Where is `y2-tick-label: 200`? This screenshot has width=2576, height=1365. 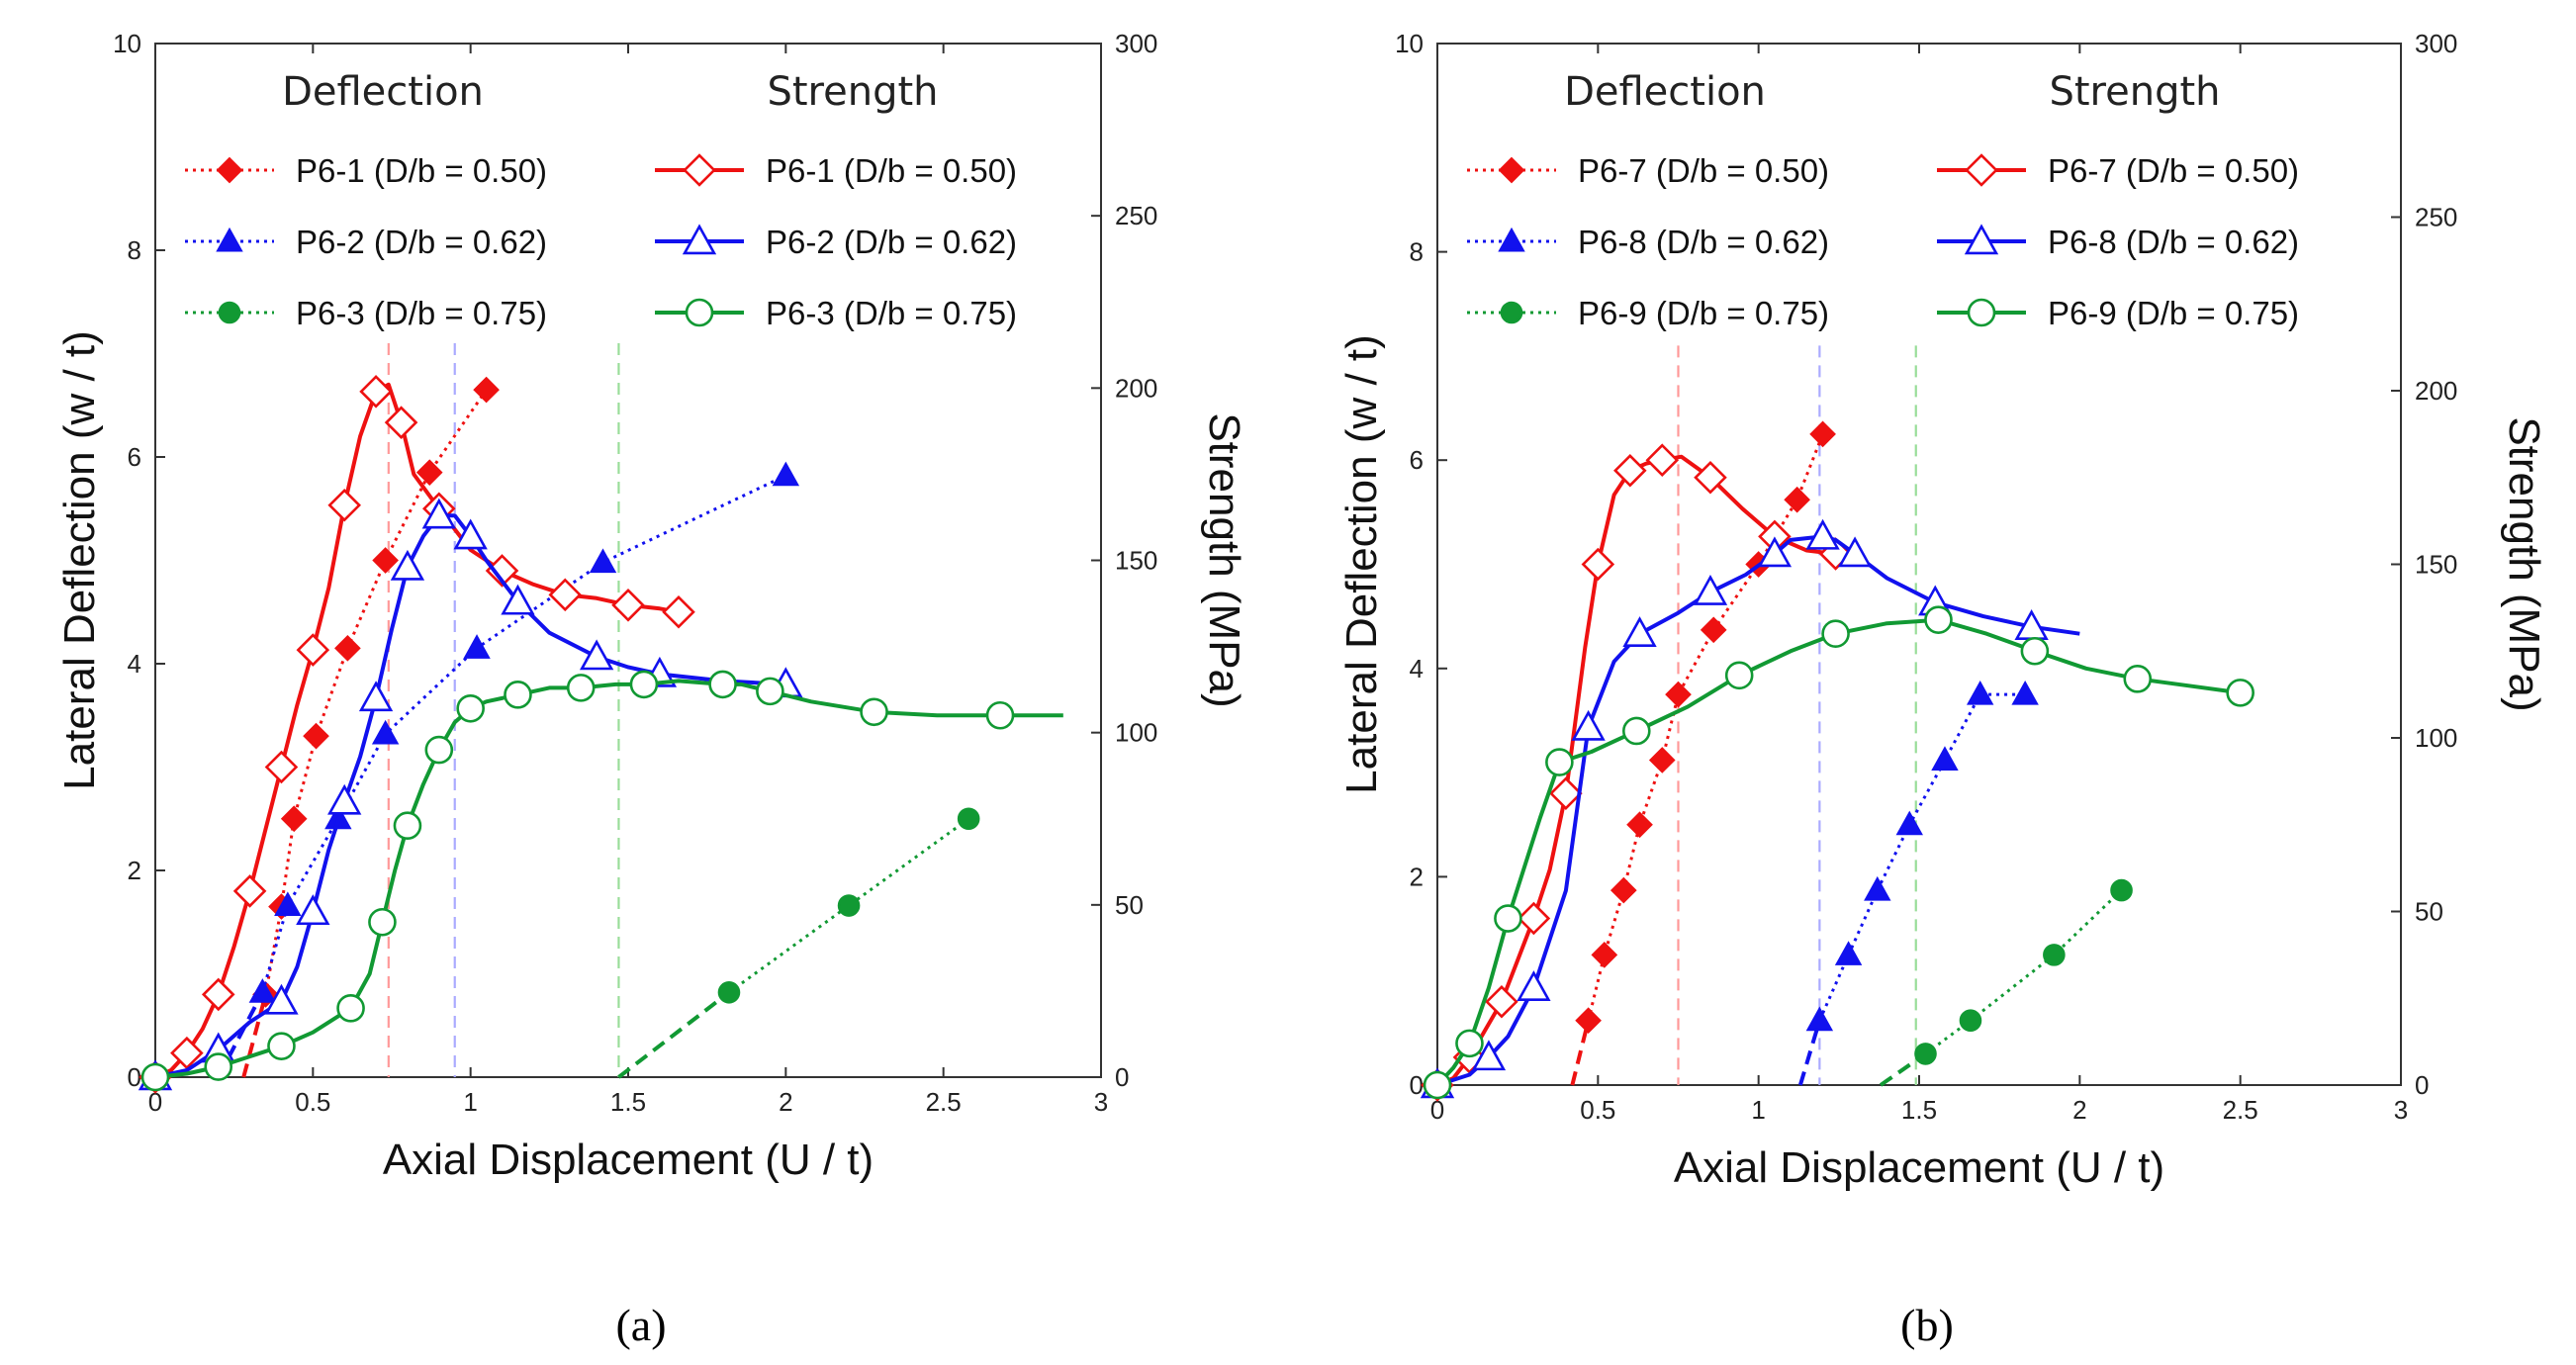
y2-tick-label: 200 is located at coordinates (2436, 391).